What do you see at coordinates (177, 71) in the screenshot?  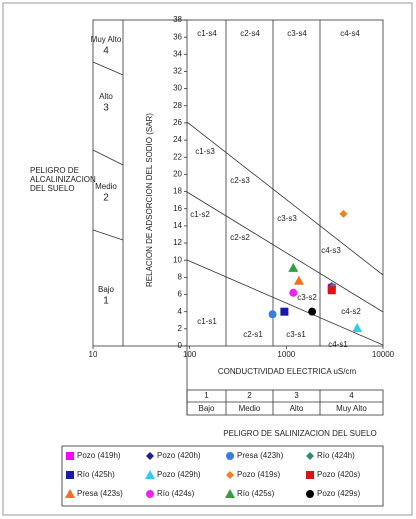 I see `y-tick-label: 32` at bounding box center [177, 71].